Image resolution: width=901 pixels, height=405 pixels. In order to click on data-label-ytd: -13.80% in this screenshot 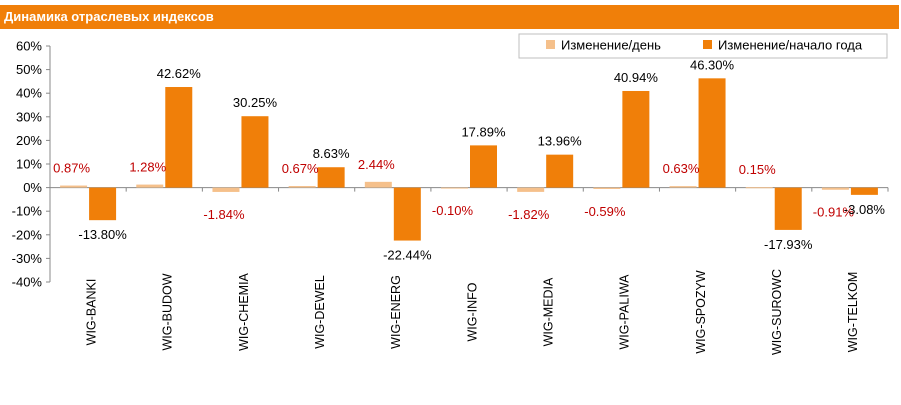, I will do `click(102, 234)`.